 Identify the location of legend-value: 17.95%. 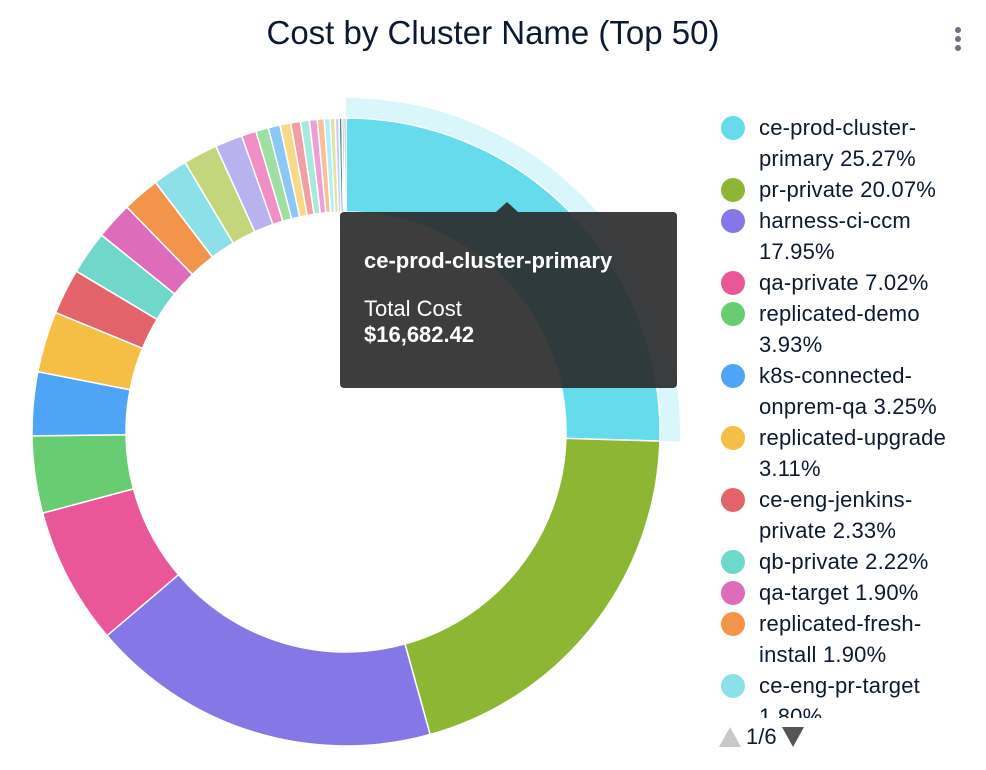
(797, 251).